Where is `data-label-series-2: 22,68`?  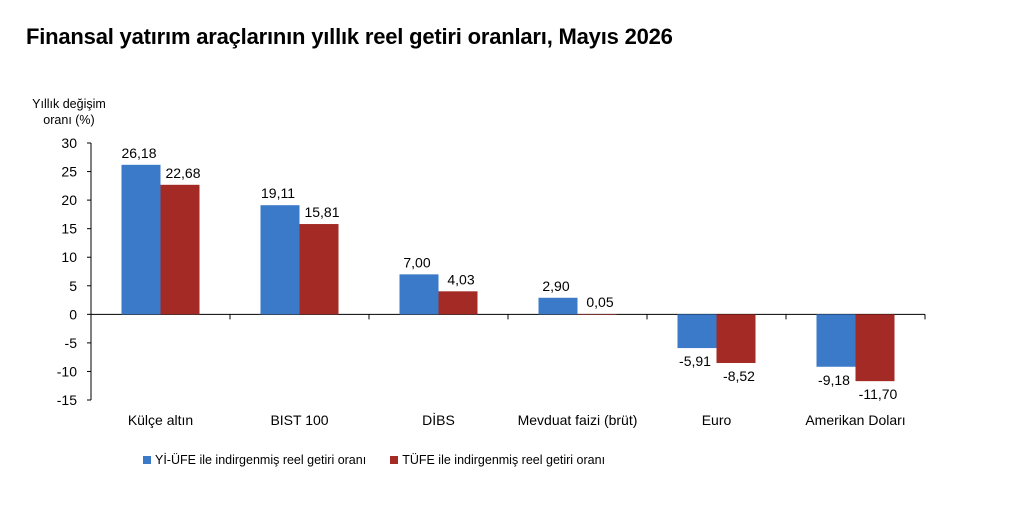
data-label-series-2: 22,68 is located at coordinates (182, 173).